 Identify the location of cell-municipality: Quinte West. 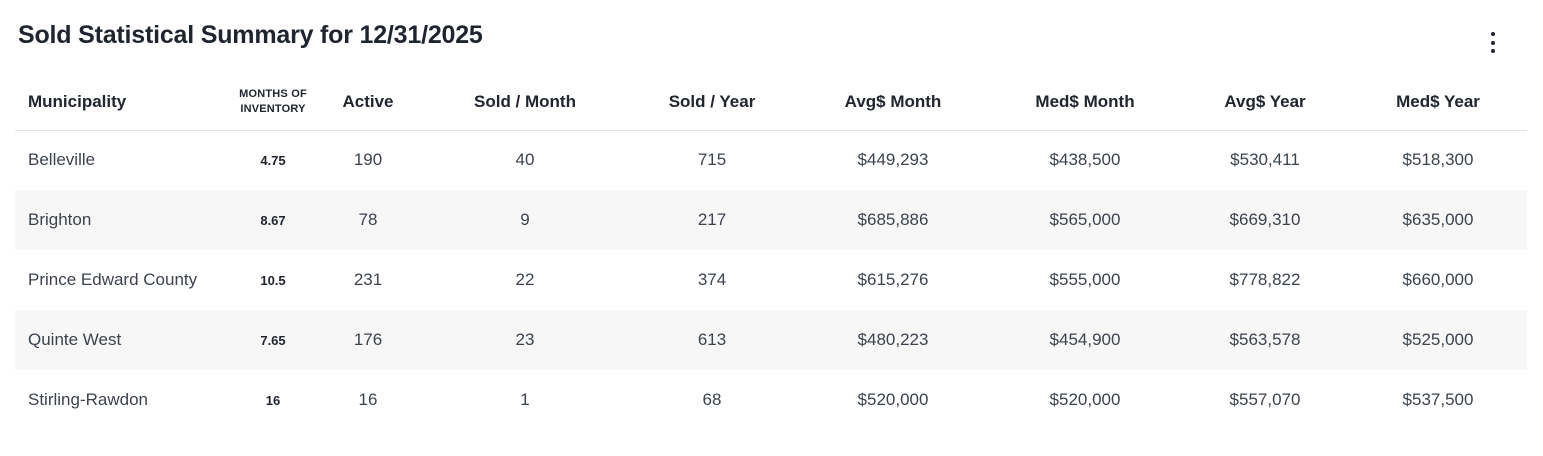
(75, 339).